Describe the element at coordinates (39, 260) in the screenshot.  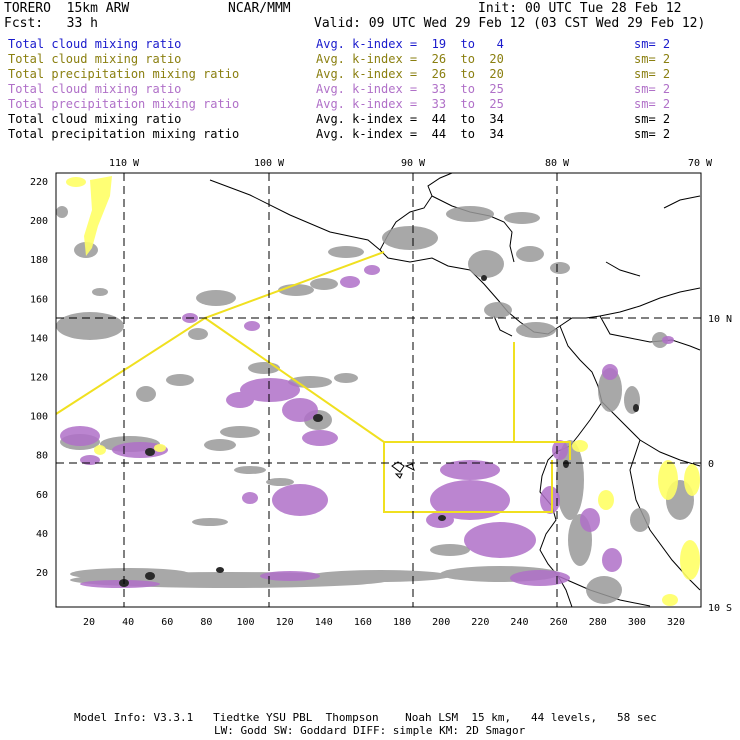
I see `y-tick-label: 180` at that location.